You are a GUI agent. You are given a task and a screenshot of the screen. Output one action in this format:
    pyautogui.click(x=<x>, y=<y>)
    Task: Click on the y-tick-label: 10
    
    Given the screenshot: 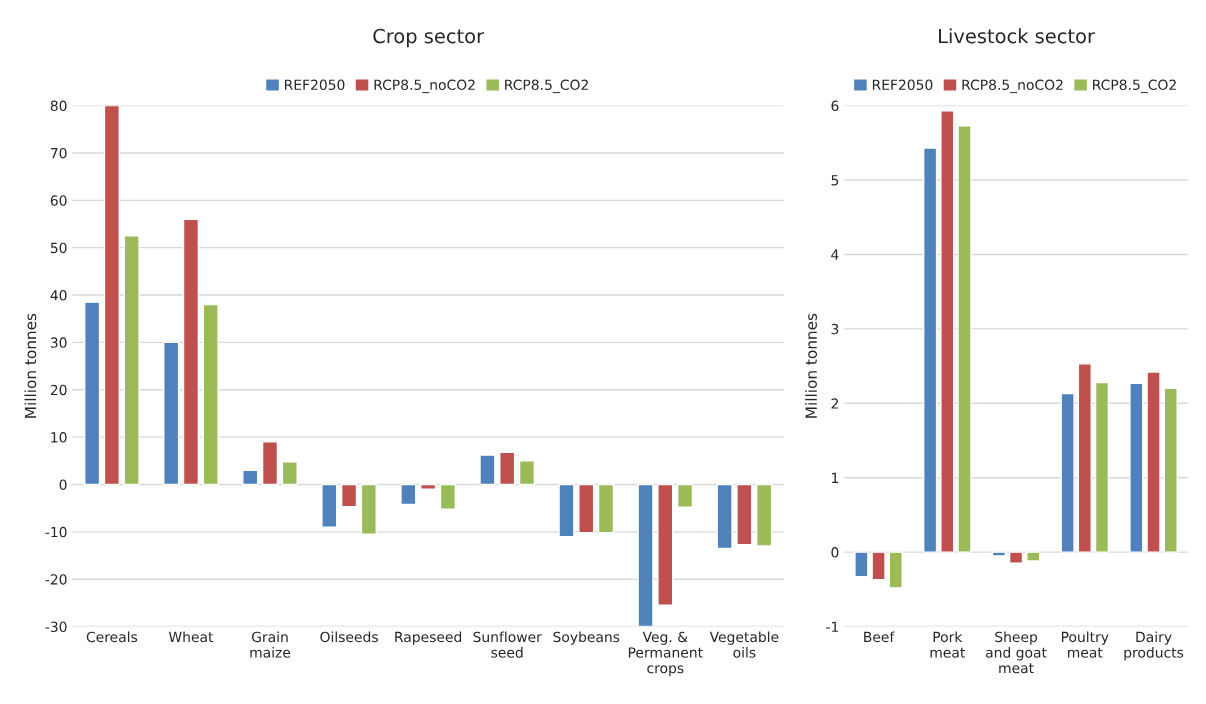 What is the action you would take?
    pyautogui.click(x=59, y=437)
    